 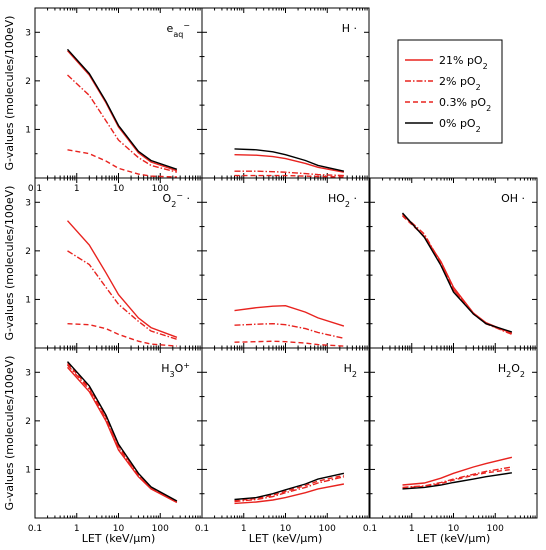 I want to click on species-label: OH ·, so click(x=513, y=198).